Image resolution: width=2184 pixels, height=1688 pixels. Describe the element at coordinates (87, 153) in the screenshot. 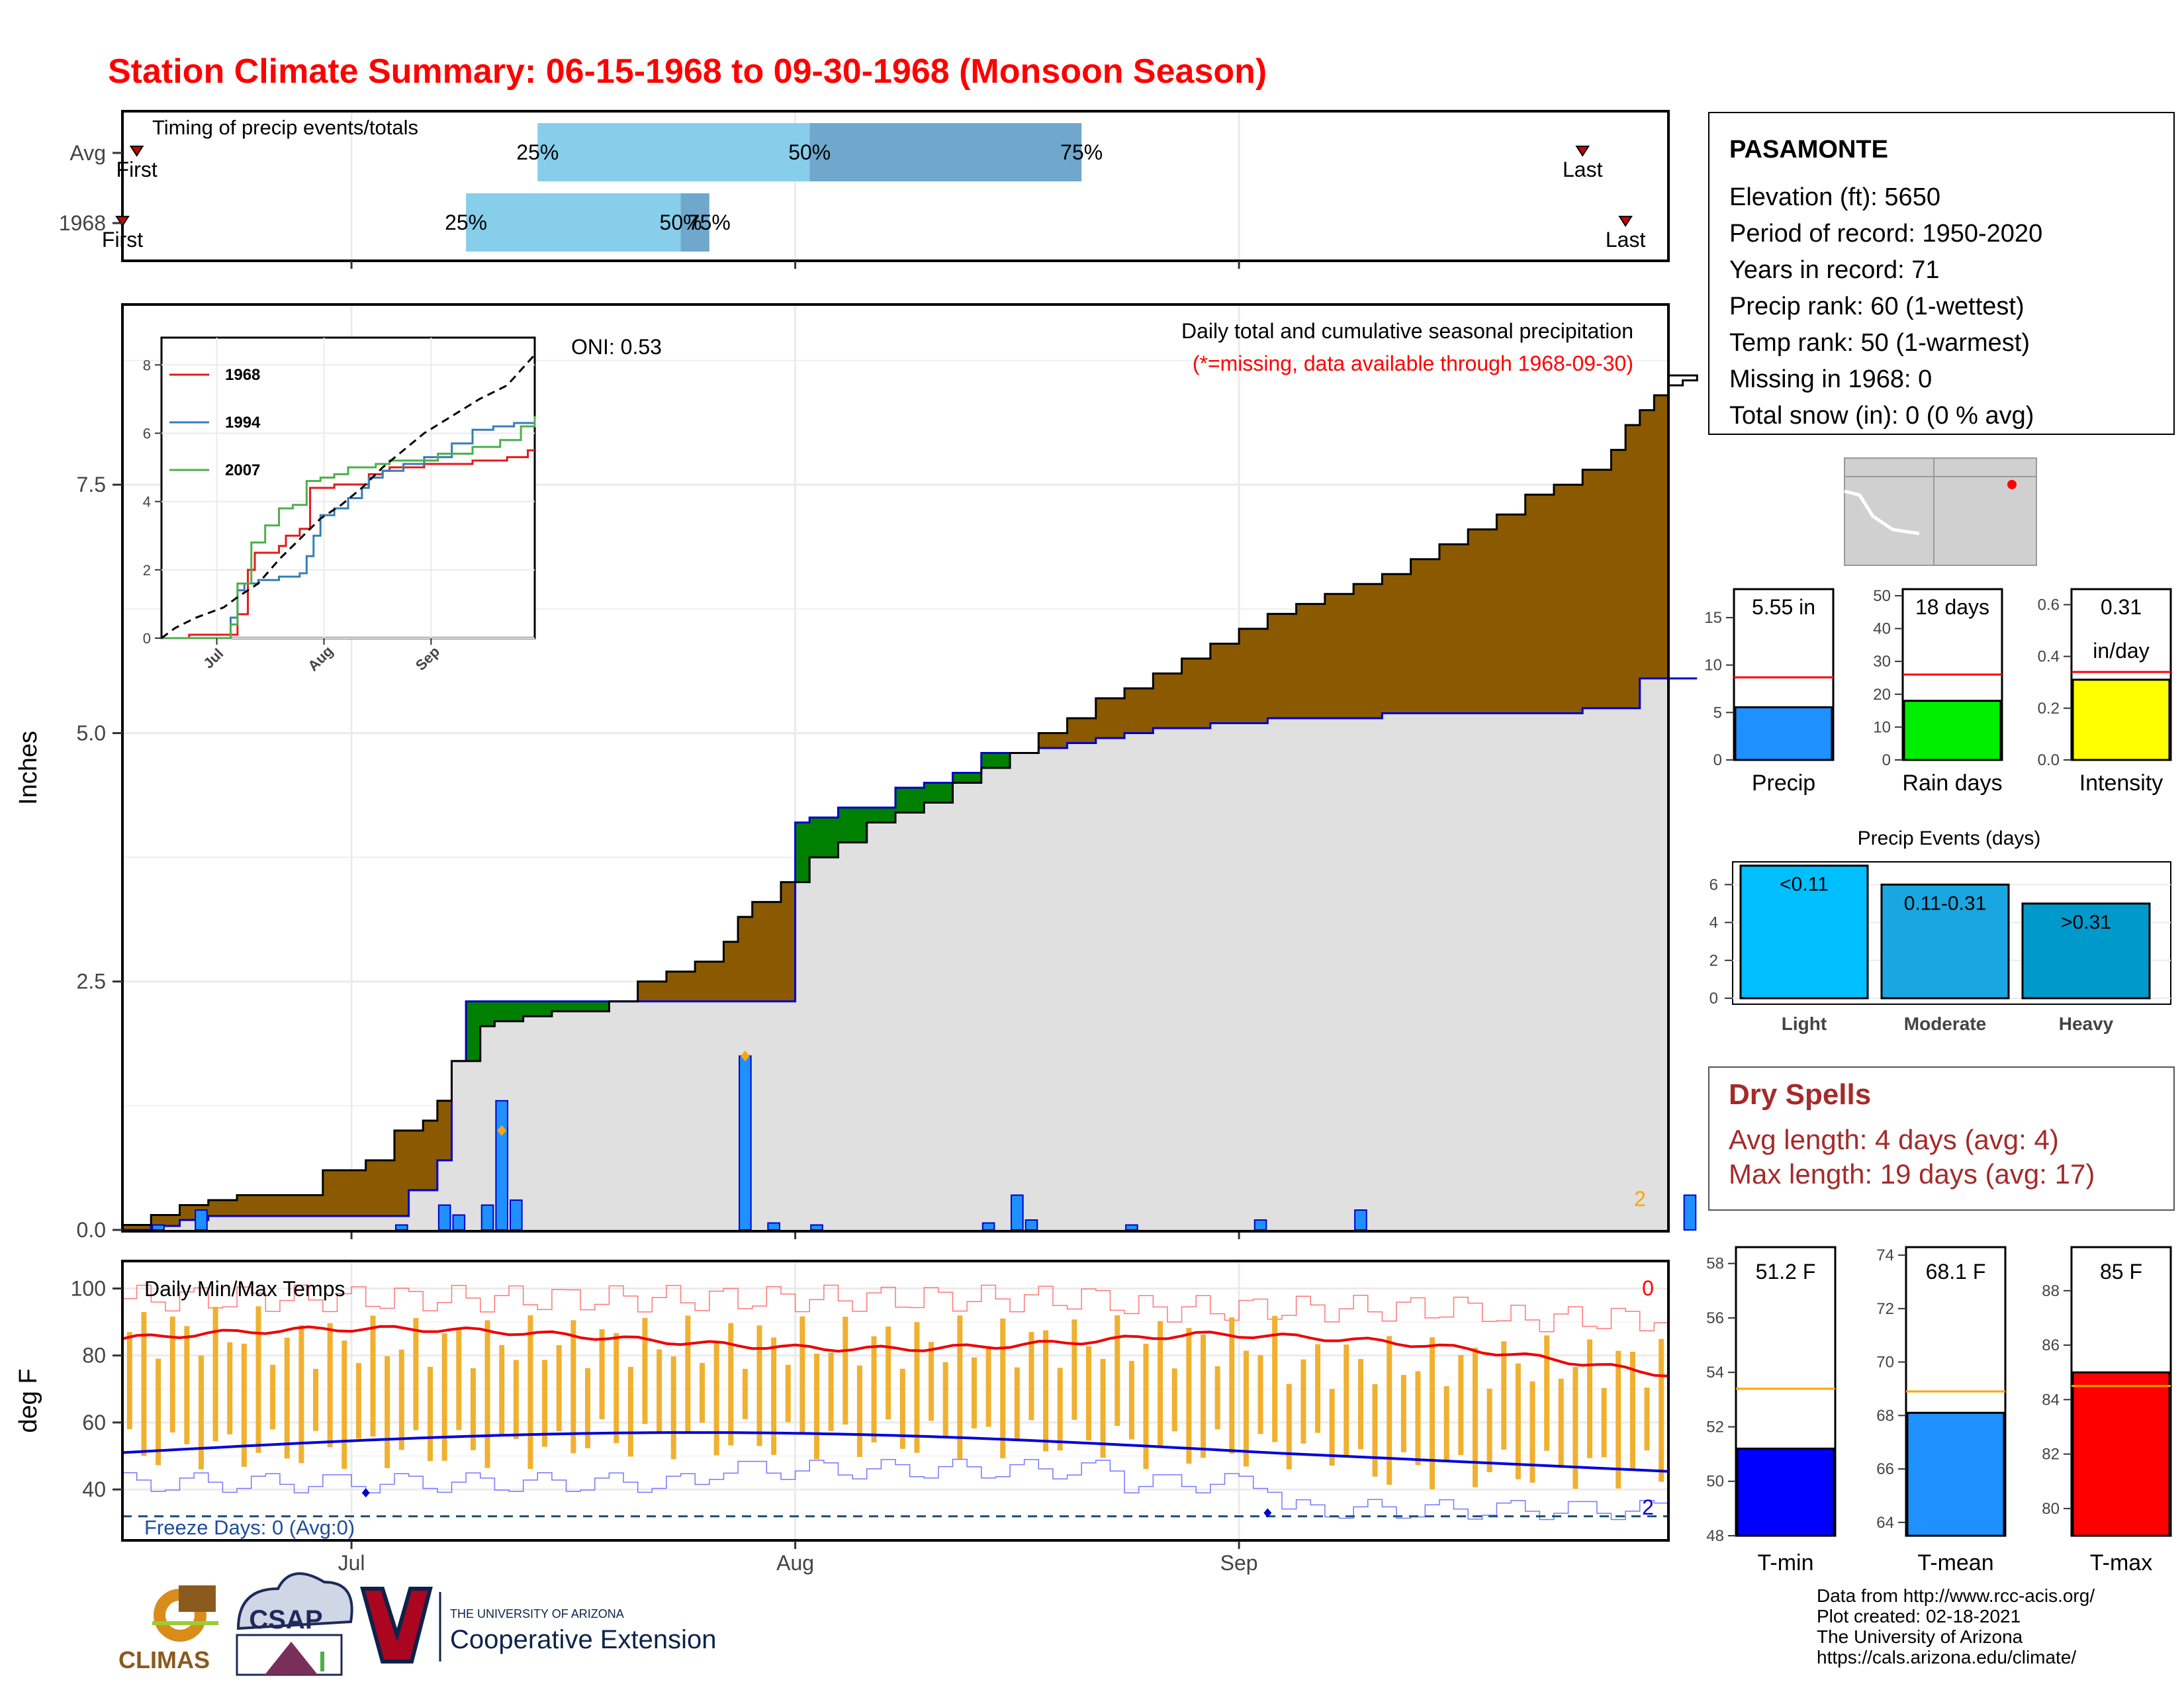

I see `timing-row-avg-label: Avg` at that location.